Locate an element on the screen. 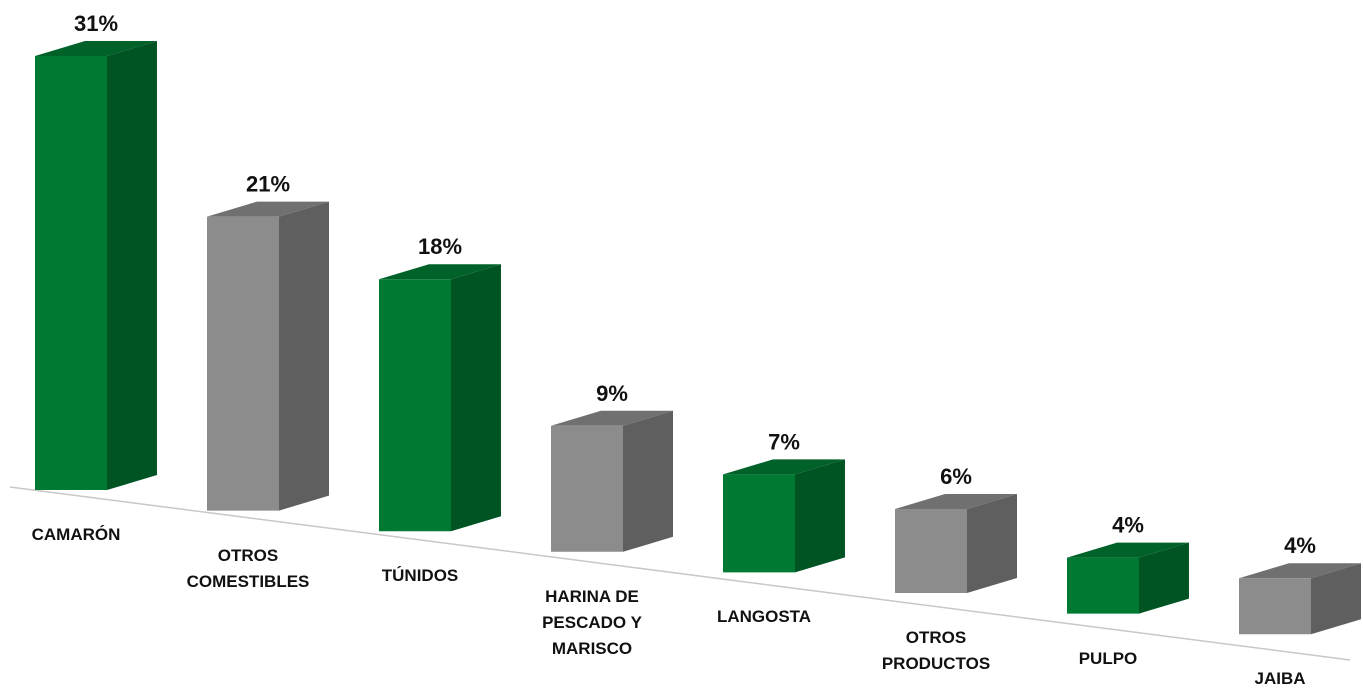 Image resolution: width=1363 pixels, height=695 pixels. value-label: 7% is located at coordinates (784, 441).